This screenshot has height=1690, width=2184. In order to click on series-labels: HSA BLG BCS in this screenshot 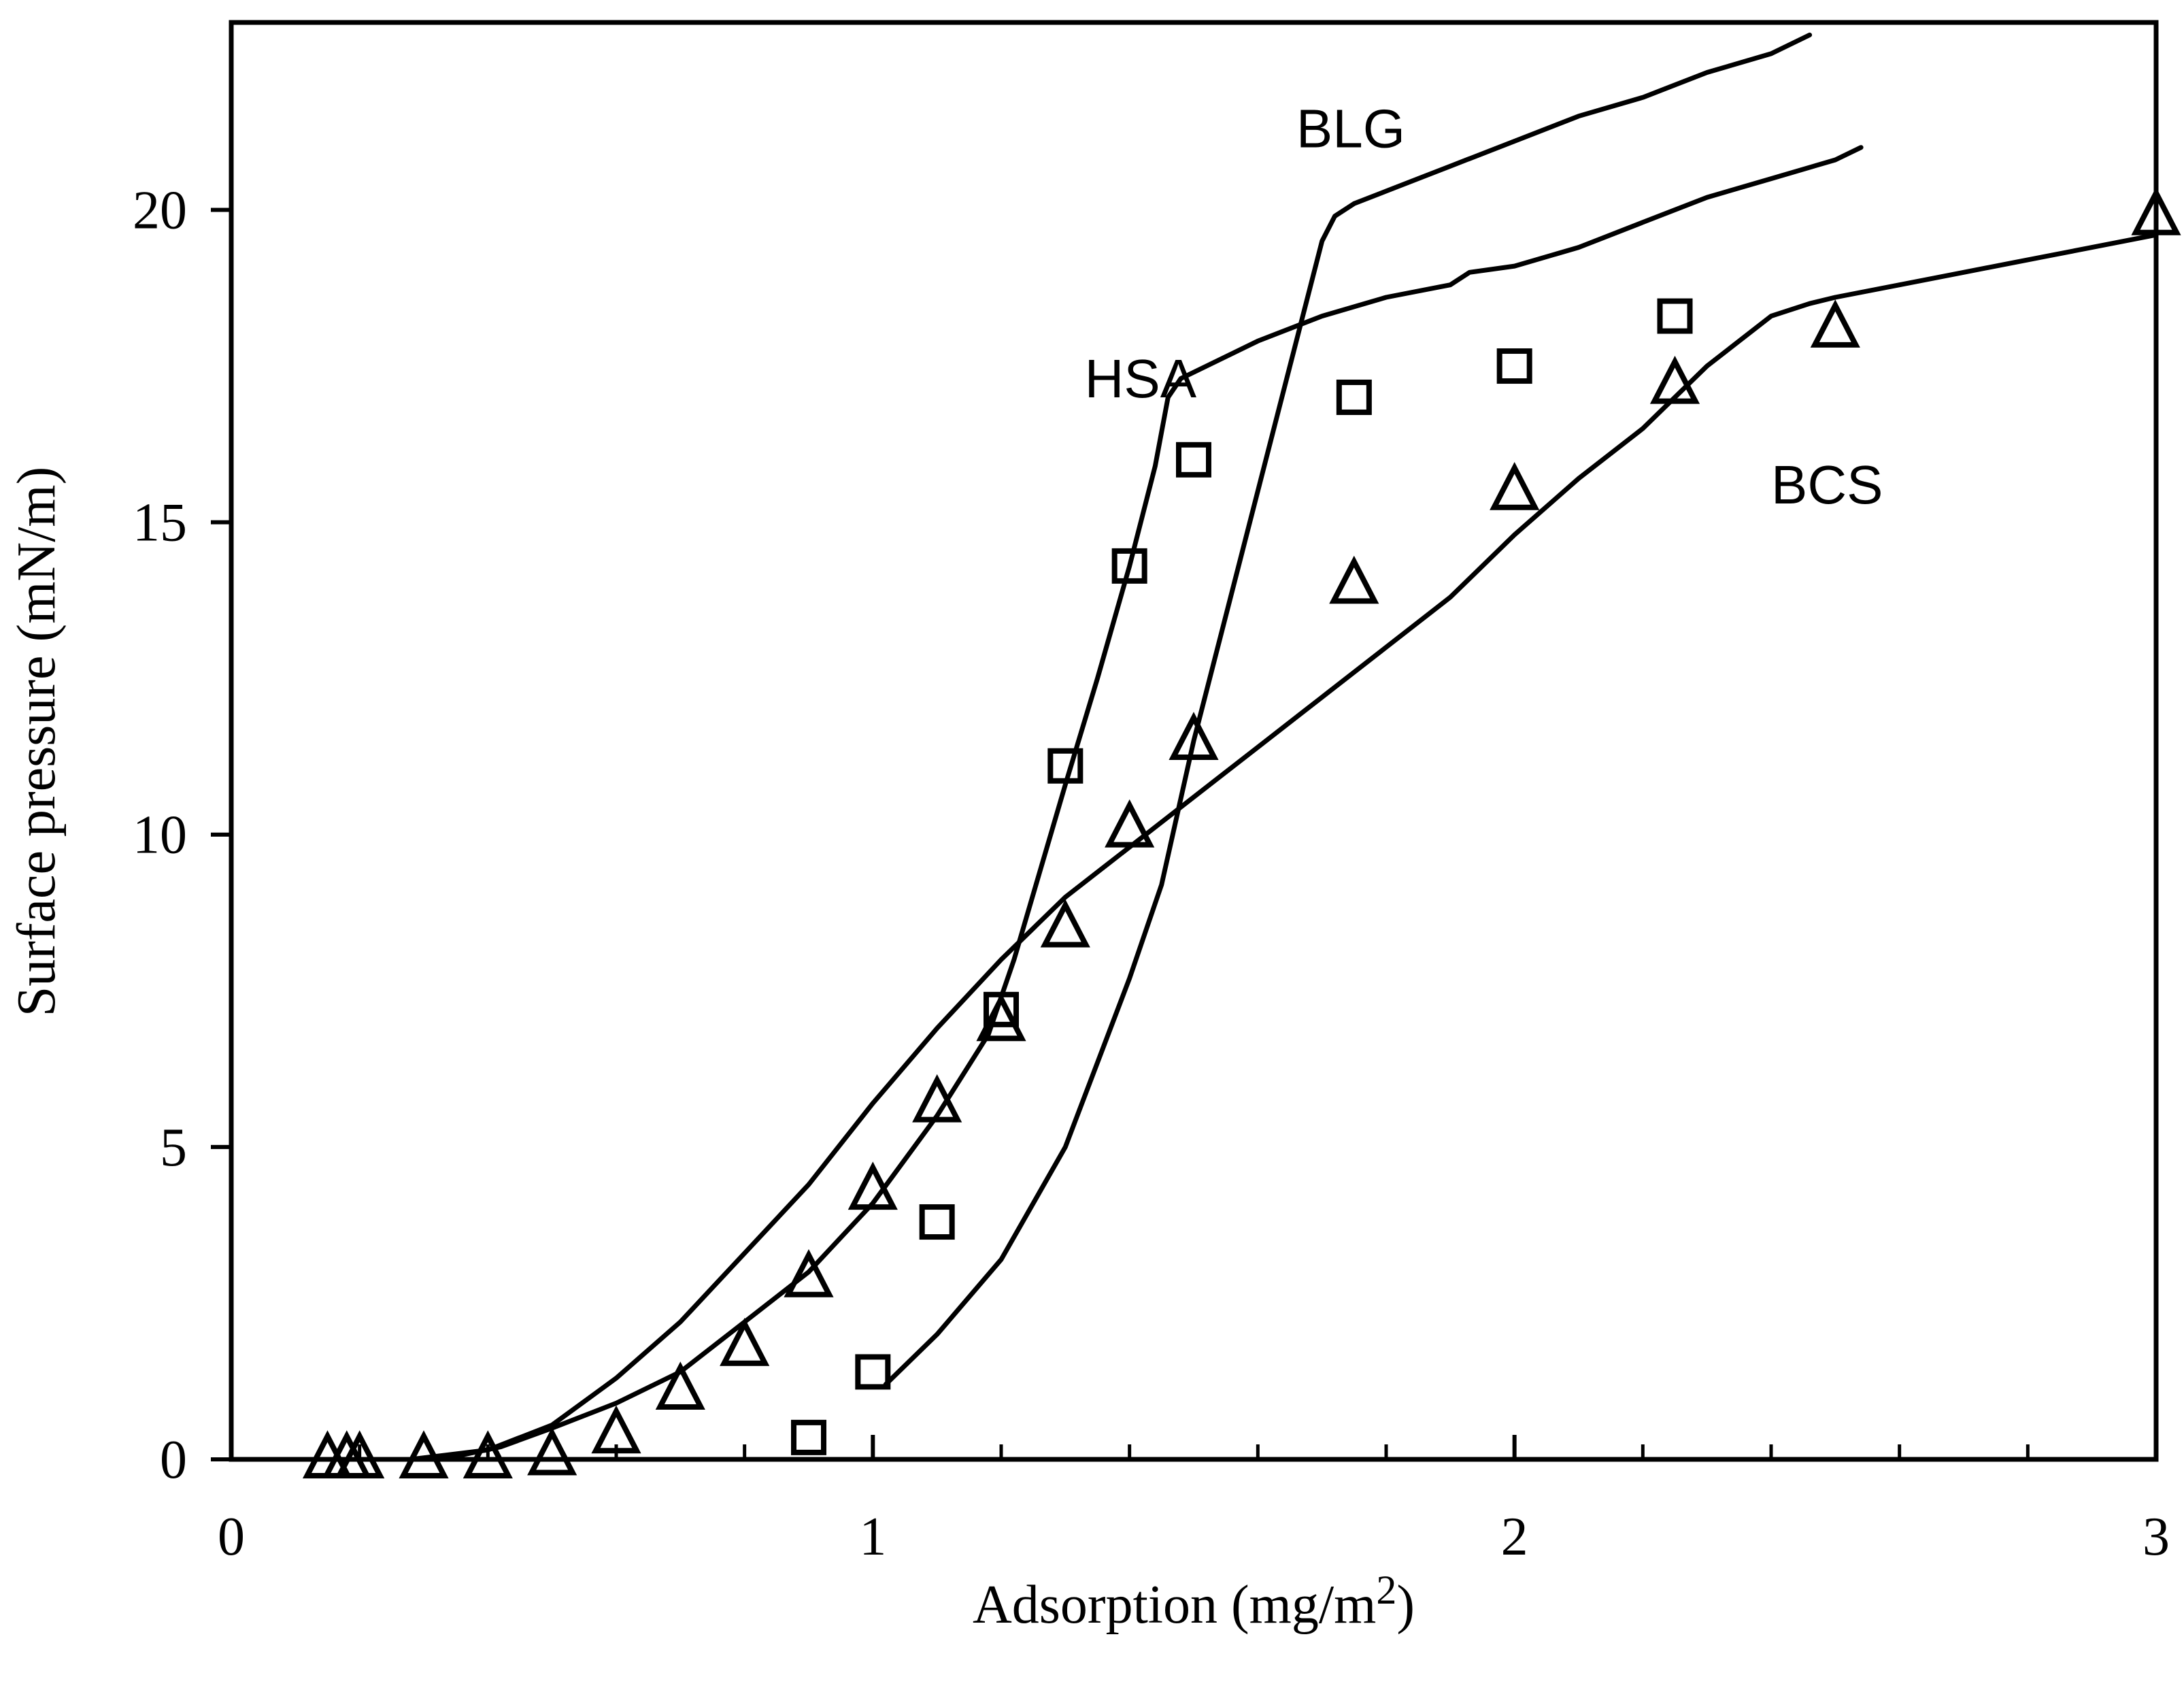, I will do `click(1484, 307)`.